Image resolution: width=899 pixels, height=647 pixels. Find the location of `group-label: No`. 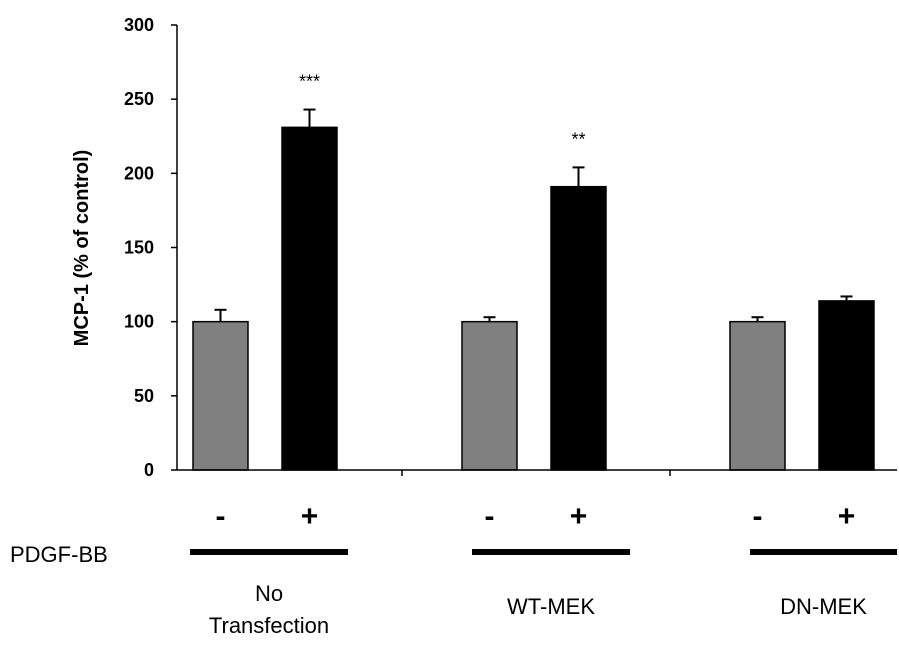

group-label: No is located at coordinates (269, 593).